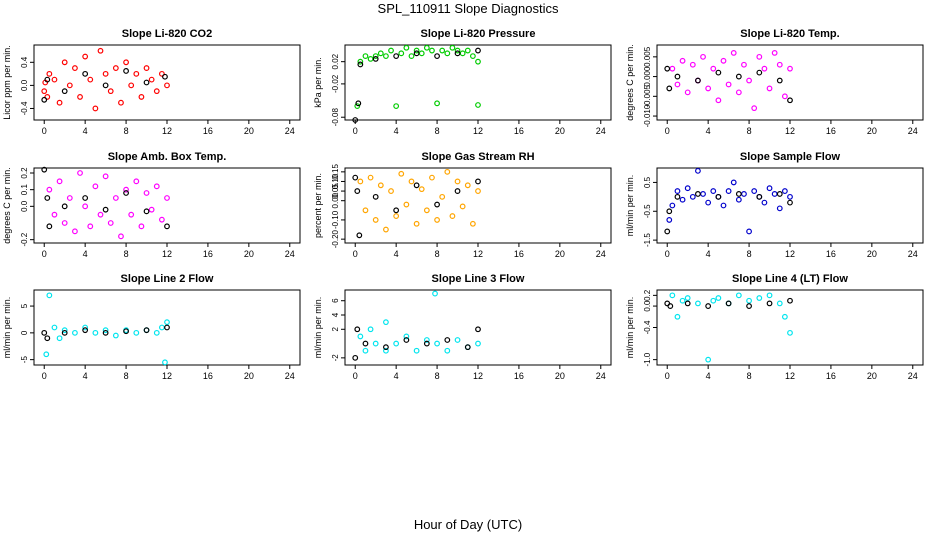 The height and width of the screenshot is (540, 936). I want to click on y-tick-label: 0.2, so click(24, 173).